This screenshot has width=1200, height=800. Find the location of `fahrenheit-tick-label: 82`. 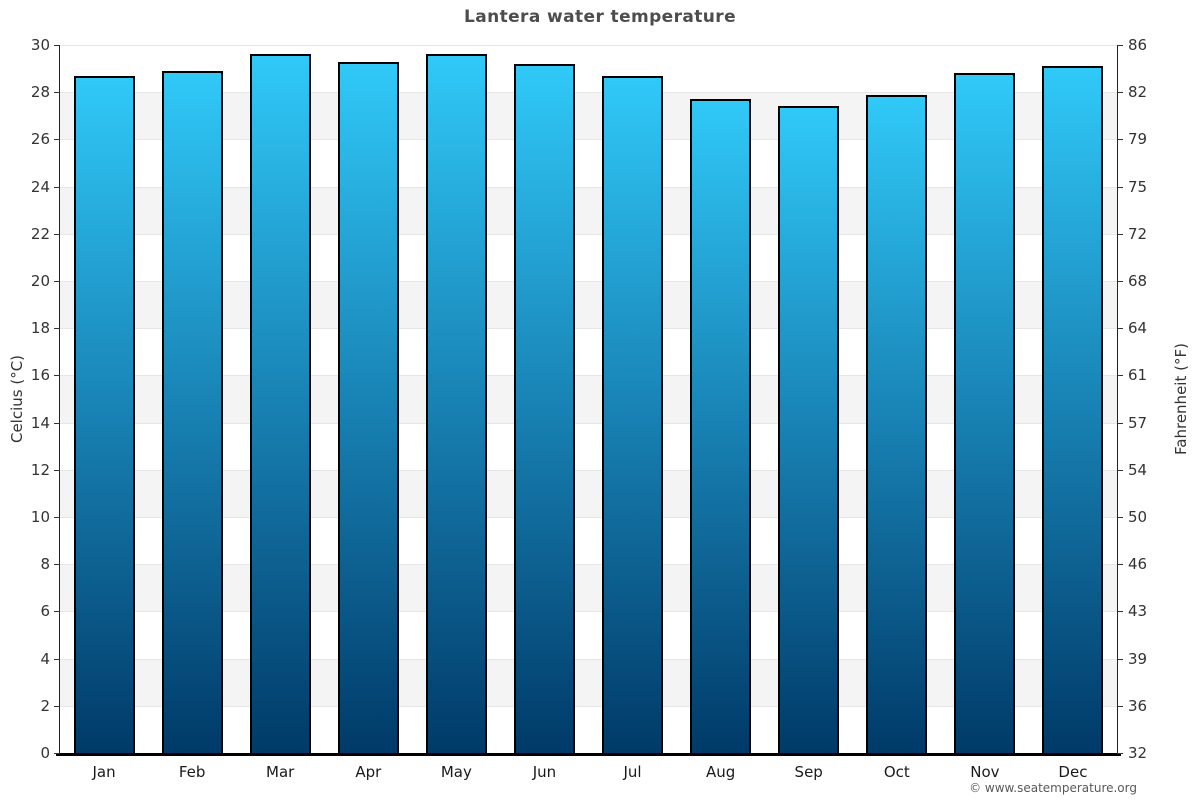

fahrenheit-tick-label: 82 is located at coordinates (1138, 92).